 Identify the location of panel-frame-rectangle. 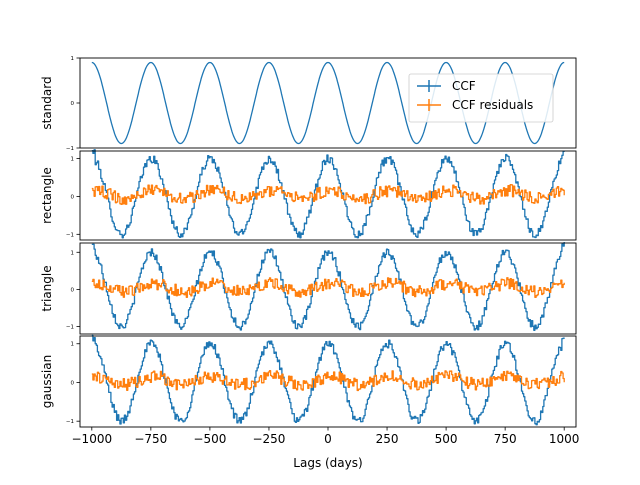
(328, 195).